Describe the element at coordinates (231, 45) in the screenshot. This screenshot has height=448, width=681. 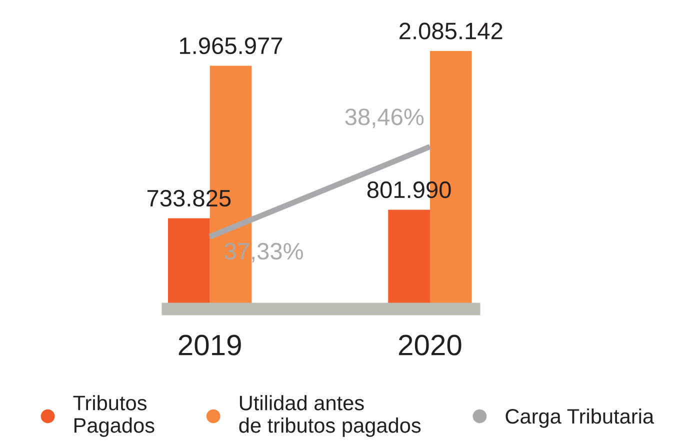
I see `data-label: 1.965.977` at that location.